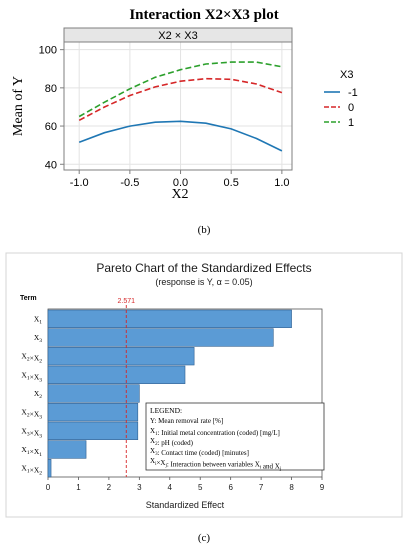  Describe the element at coordinates (203, 282) in the screenshot. I see `pareto-subtitle: (response is Y, α = 0.05)` at that location.